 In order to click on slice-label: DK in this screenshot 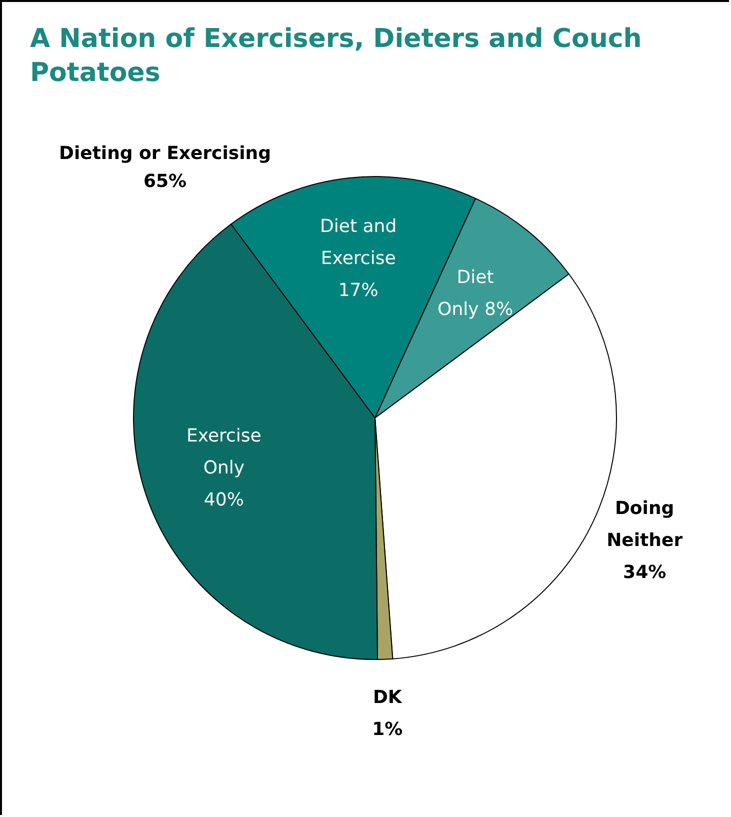, I will do `click(387, 697)`.